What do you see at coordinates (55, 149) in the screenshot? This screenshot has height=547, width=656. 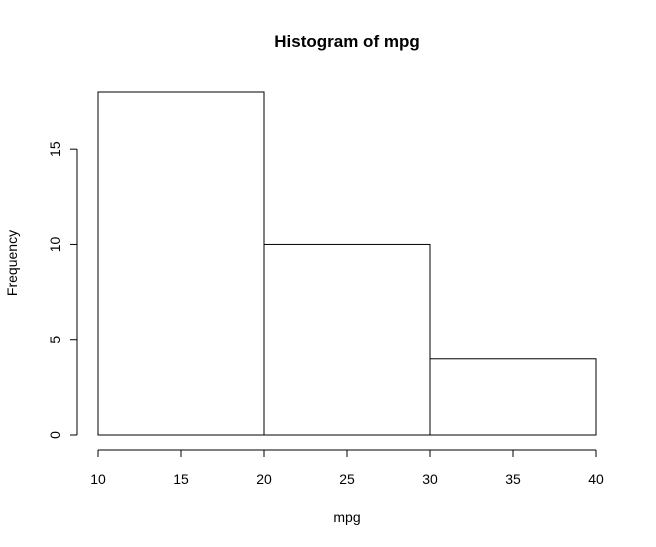 I see `y-tick-label: 15` at bounding box center [55, 149].